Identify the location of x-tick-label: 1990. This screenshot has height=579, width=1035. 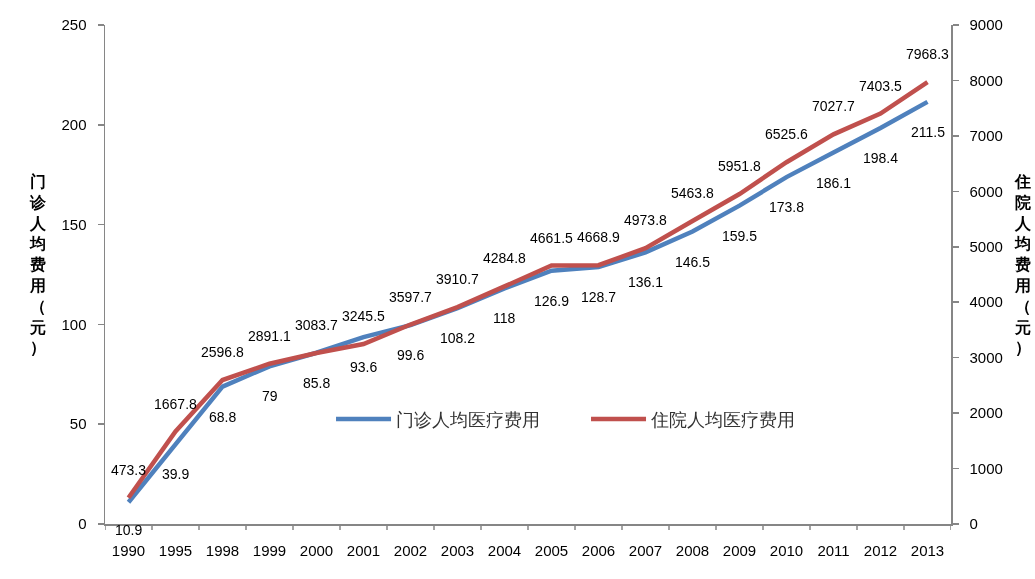
(128, 550).